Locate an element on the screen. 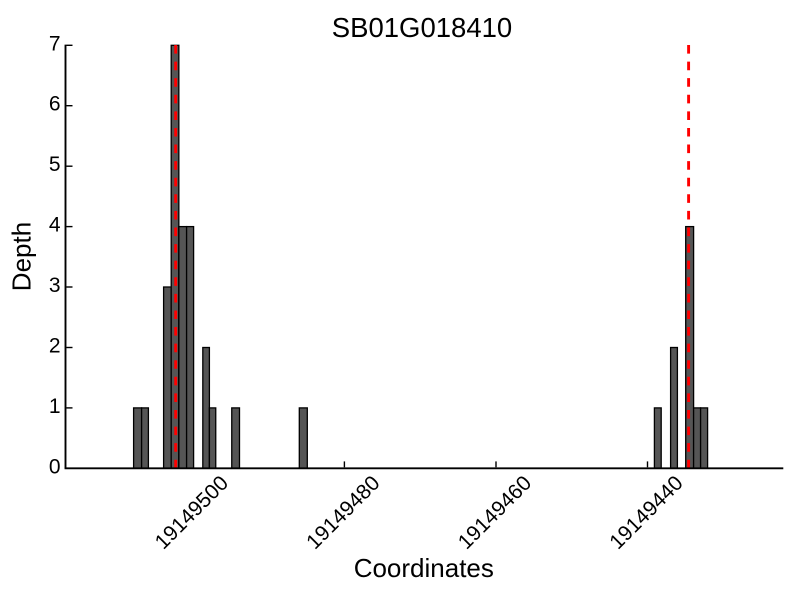 The height and width of the screenshot is (600, 800). svg-text: 0 is located at coordinates (55, 466).